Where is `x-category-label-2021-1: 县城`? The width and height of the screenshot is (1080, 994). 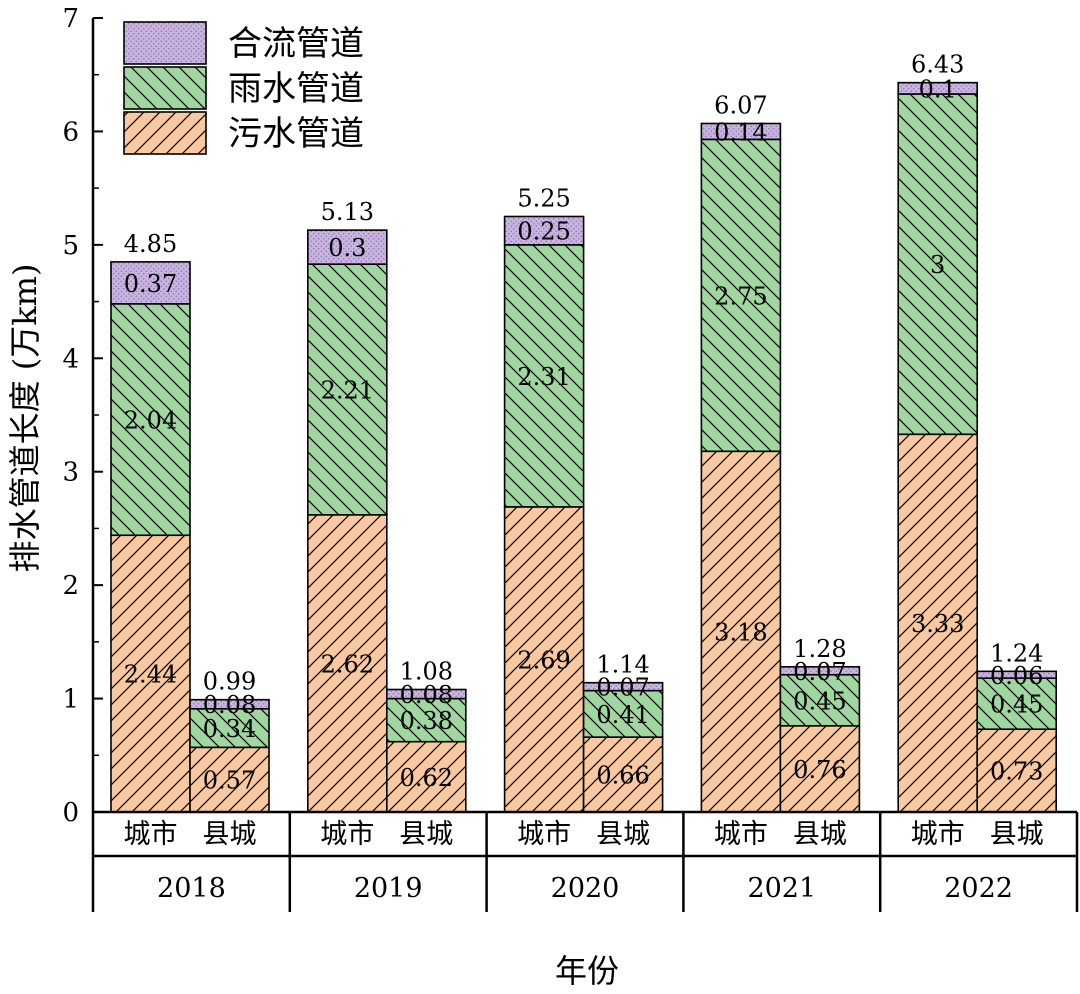
x-category-label-2021-1: 县城 is located at coordinates (820, 834).